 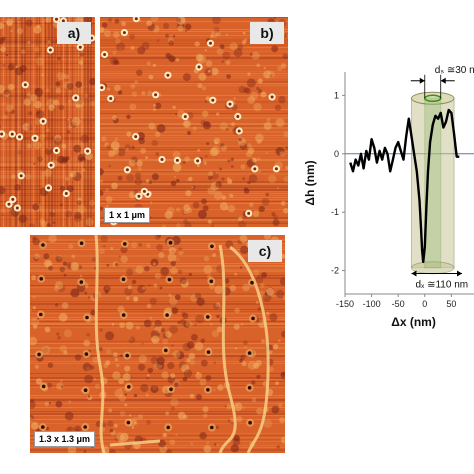 What do you see at coordinates (372, 304) in the screenshot?
I see `x-tick-label: -100` at bounding box center [372, 304].